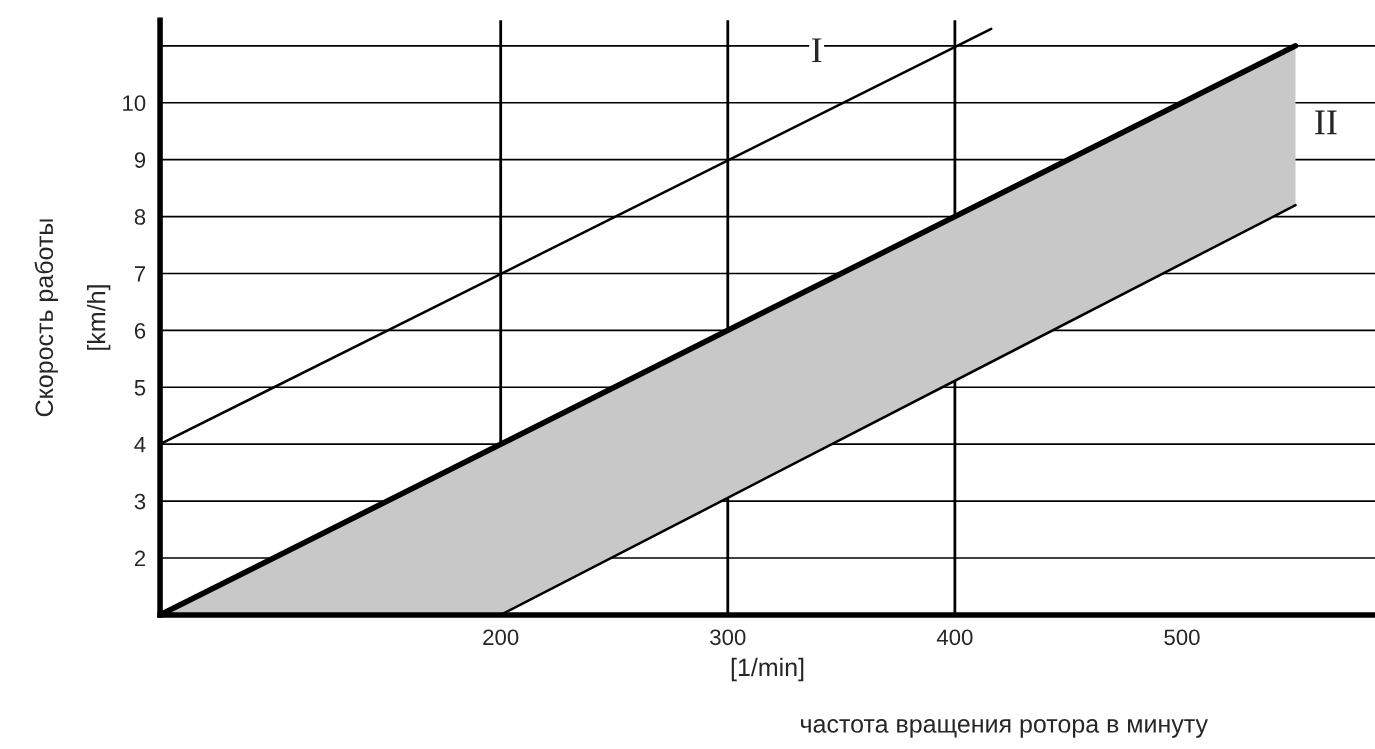 The image size is (1375, 749). What do you see at coordinates (140, 501) in the screenshot?
I see `y-tick-label: 3` at bounding box center [140, 501].